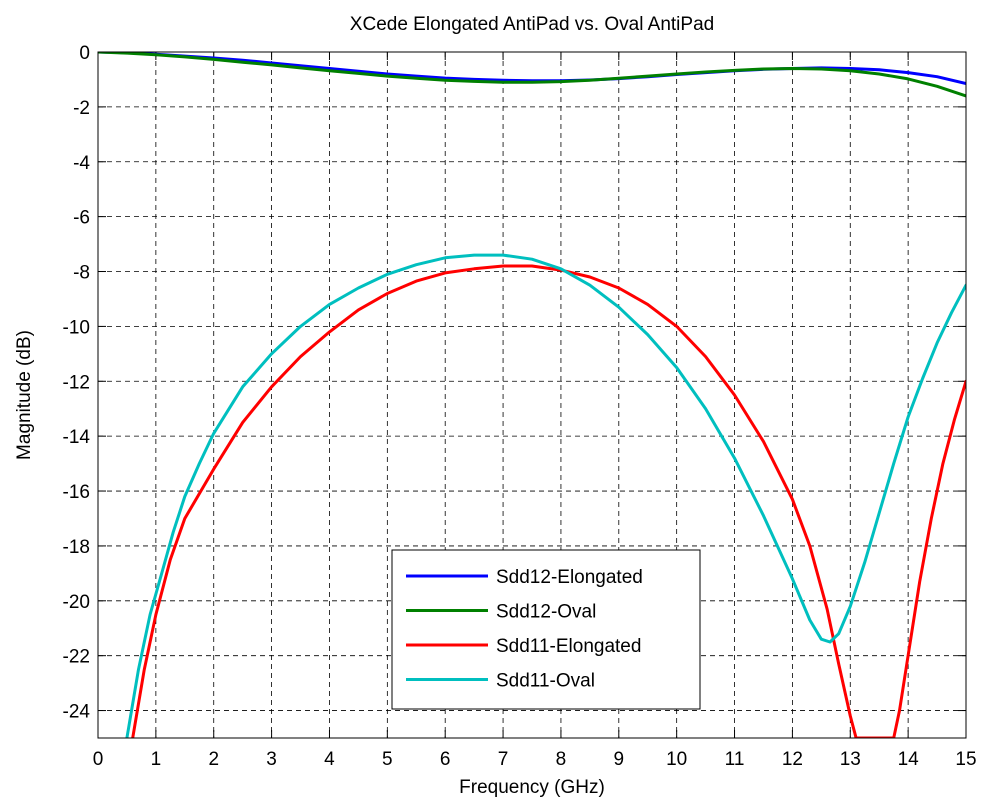 This screenshot has width=984, height=806. What do you see at coordinates (850, 759) in the screenshot?
I see `x-tick-label: 13` at bounding box center [850, 759].